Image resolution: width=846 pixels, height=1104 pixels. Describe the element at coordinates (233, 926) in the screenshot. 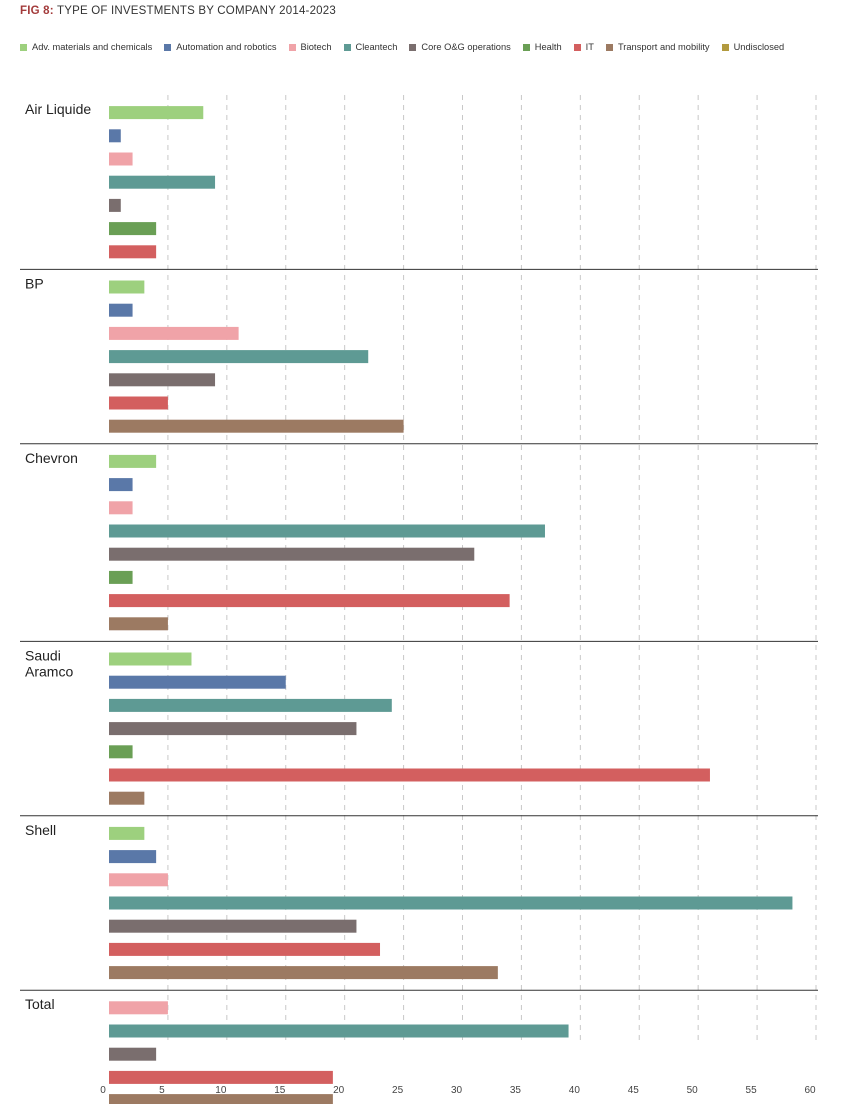

I see `bar-shell-core-oandg-operations` at that location.